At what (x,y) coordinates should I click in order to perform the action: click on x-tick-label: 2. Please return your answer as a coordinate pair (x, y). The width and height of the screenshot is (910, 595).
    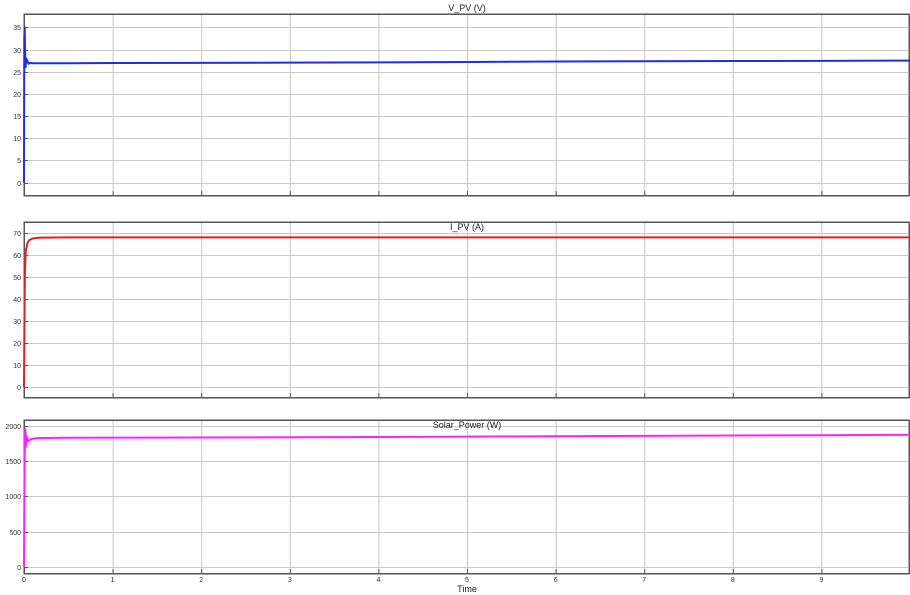
    Looking at the image, I should click on (201, 580).